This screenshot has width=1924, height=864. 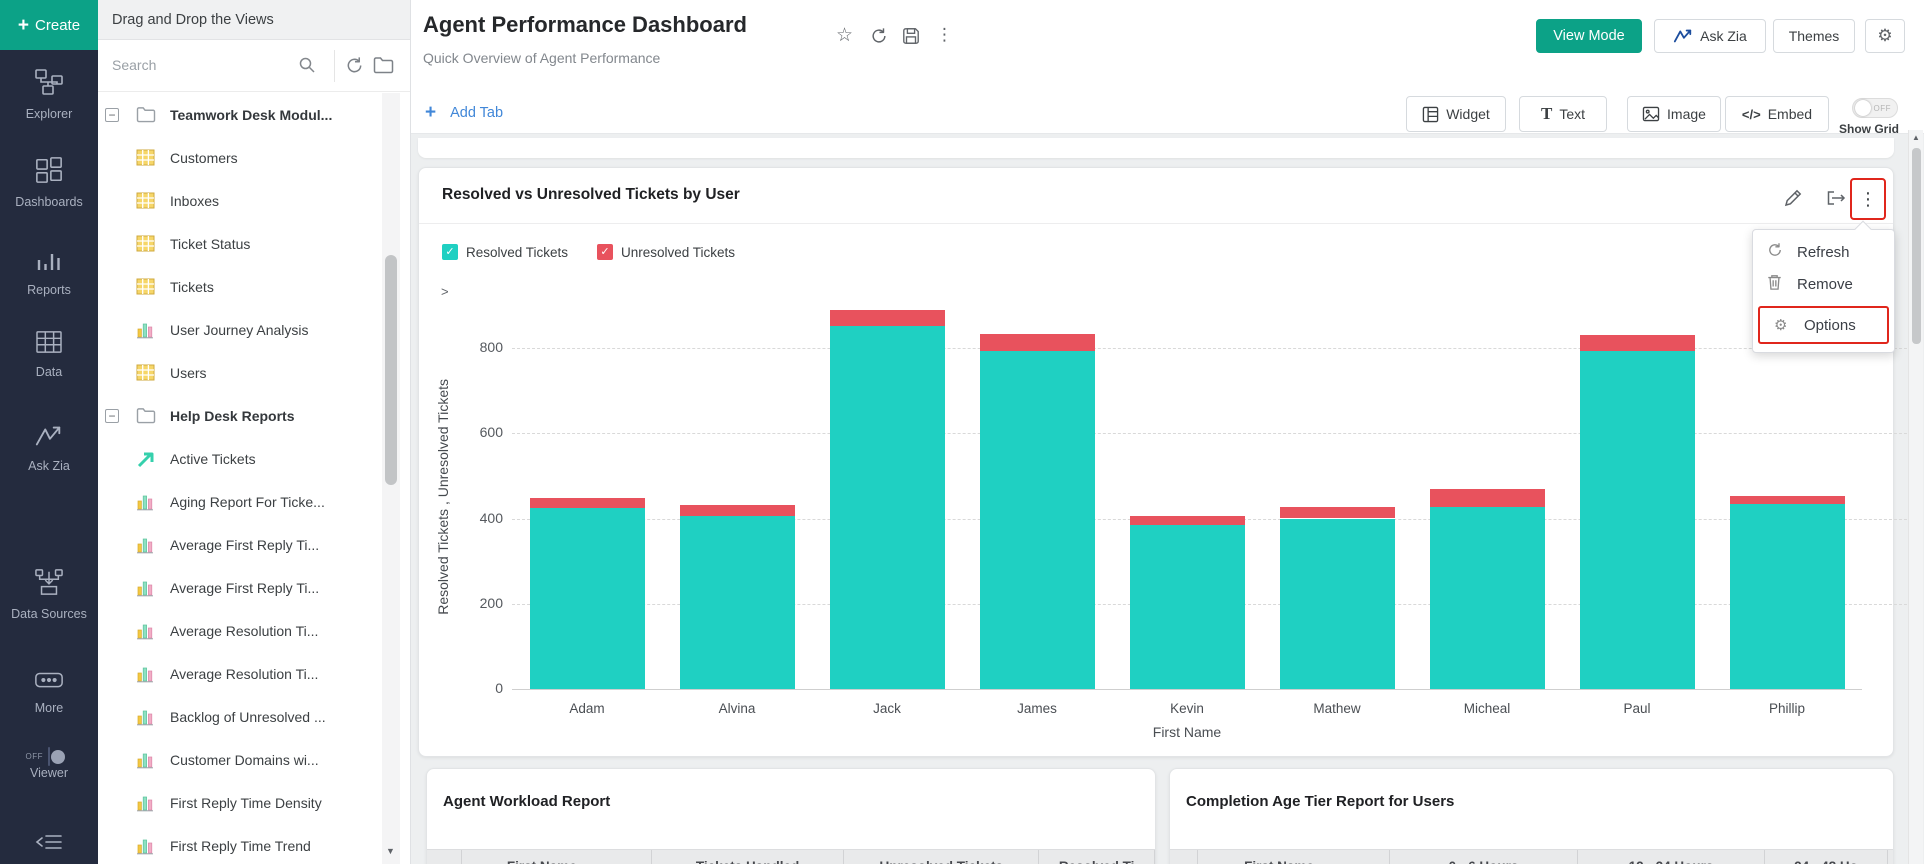 I want to click on sidebar-item-ask-zia: Ask Zia, so click(x=49, y=449).